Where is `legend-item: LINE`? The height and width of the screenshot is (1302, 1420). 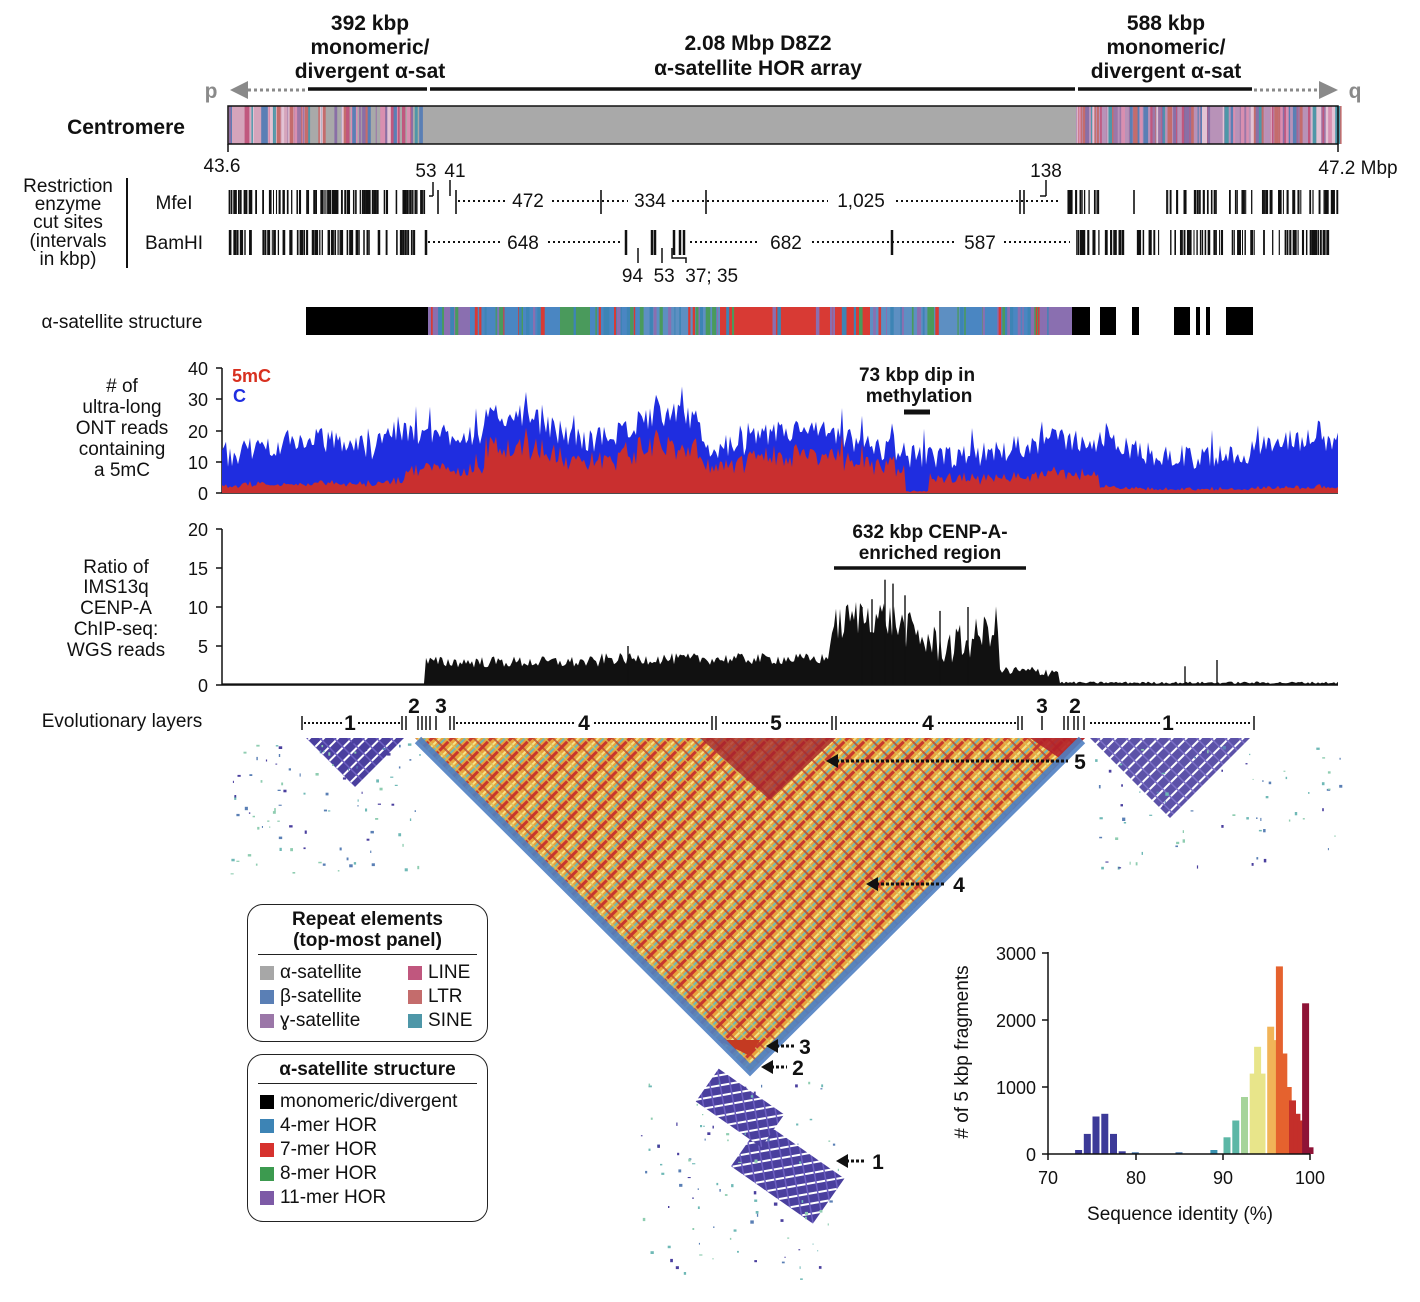
legend-item: LINE is located at coordinates (447, 973).